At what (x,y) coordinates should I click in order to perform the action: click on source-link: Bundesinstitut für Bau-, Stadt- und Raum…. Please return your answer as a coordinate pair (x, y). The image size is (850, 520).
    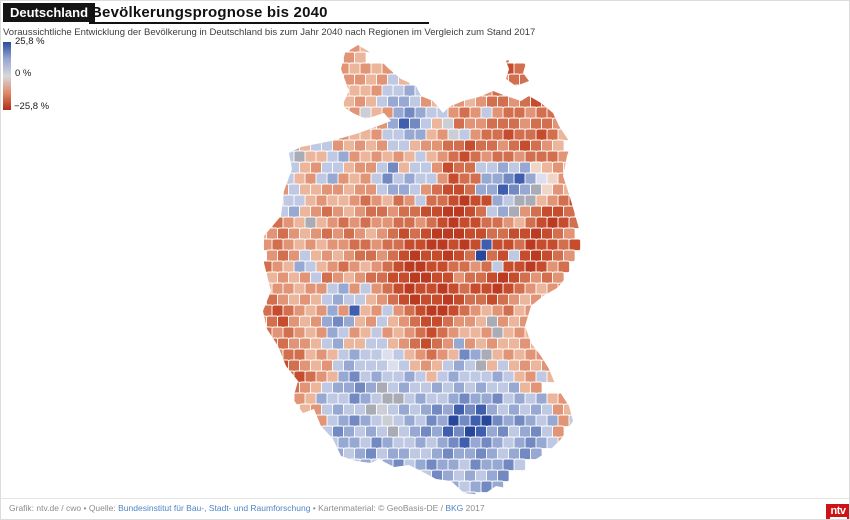
    Looking at the image, I should click on (214, 508).